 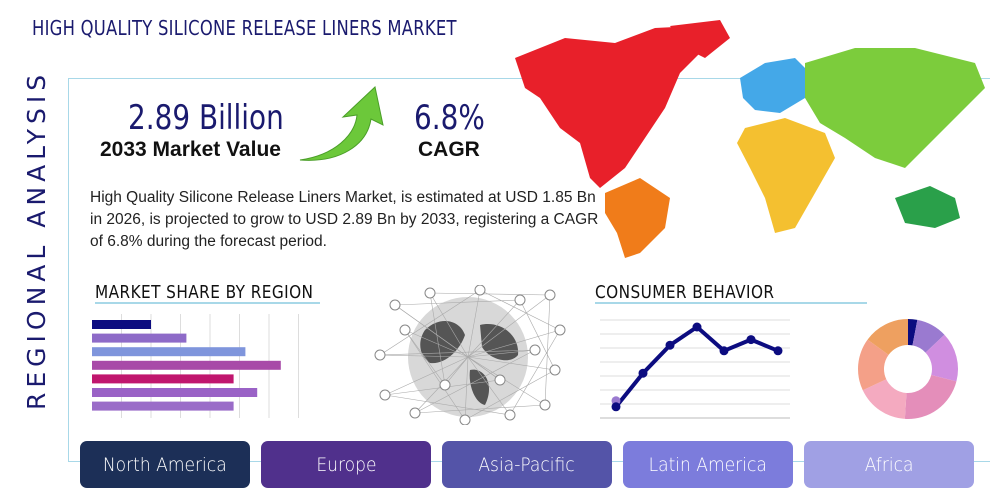 I want to click on growth-arrow-icon, so click(x=341, y=123).